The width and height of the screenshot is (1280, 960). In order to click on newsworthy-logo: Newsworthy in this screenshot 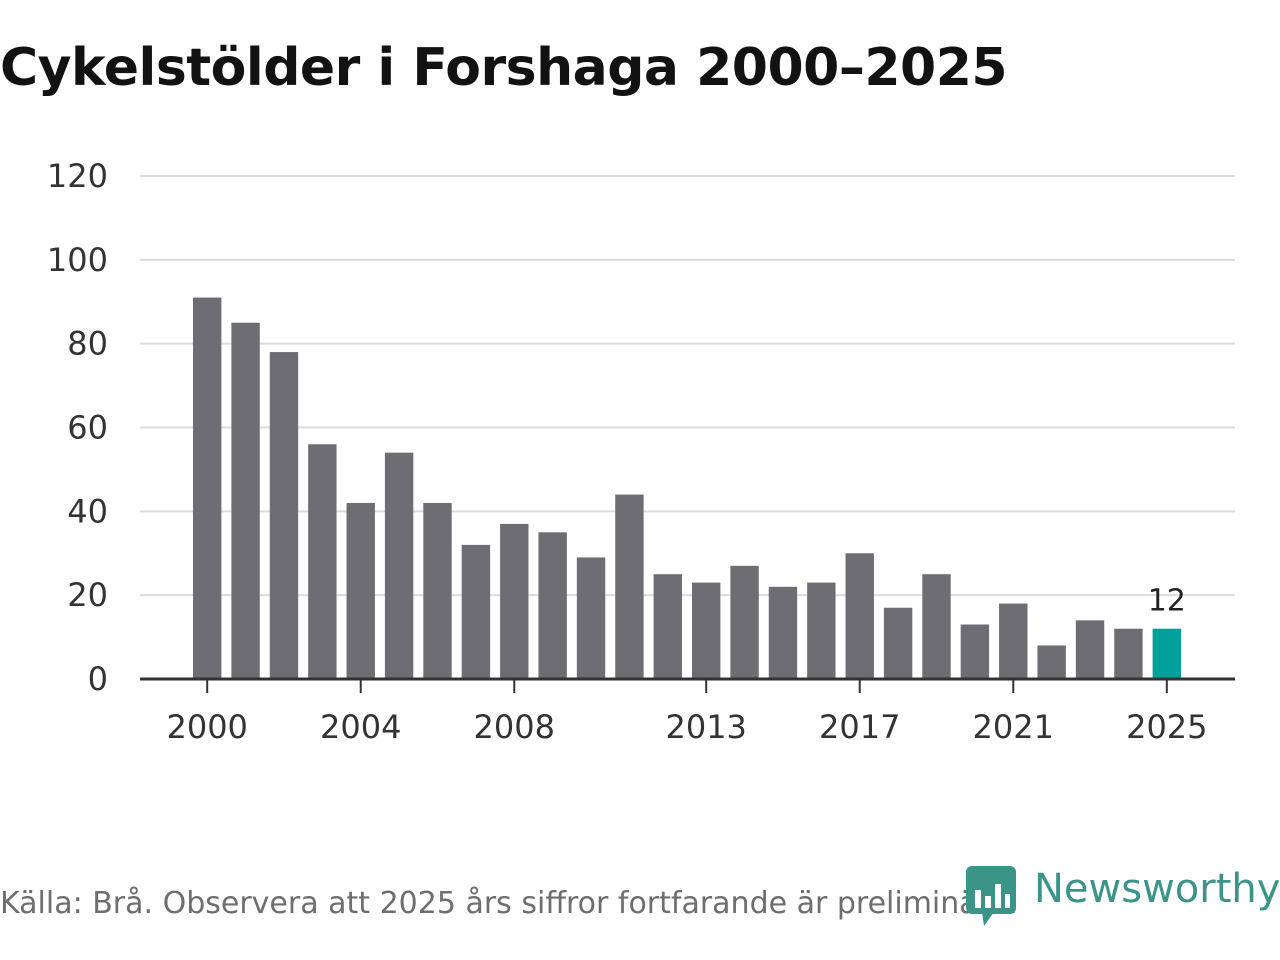, I will do `click(1123, 895)`.